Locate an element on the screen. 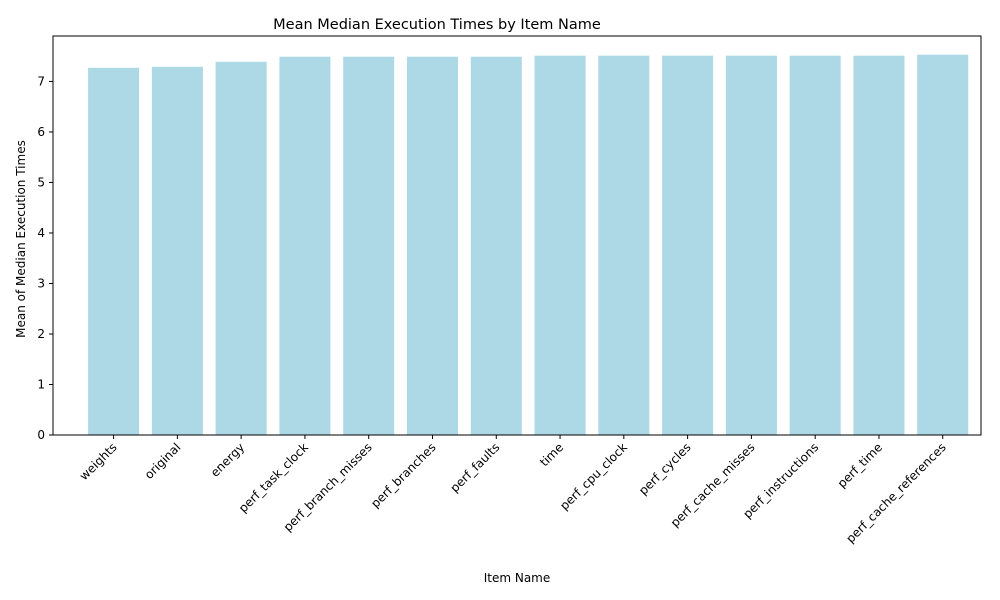 This screenshot has width=1000, height=600. bar-weights is located at coordinates (114, 251).